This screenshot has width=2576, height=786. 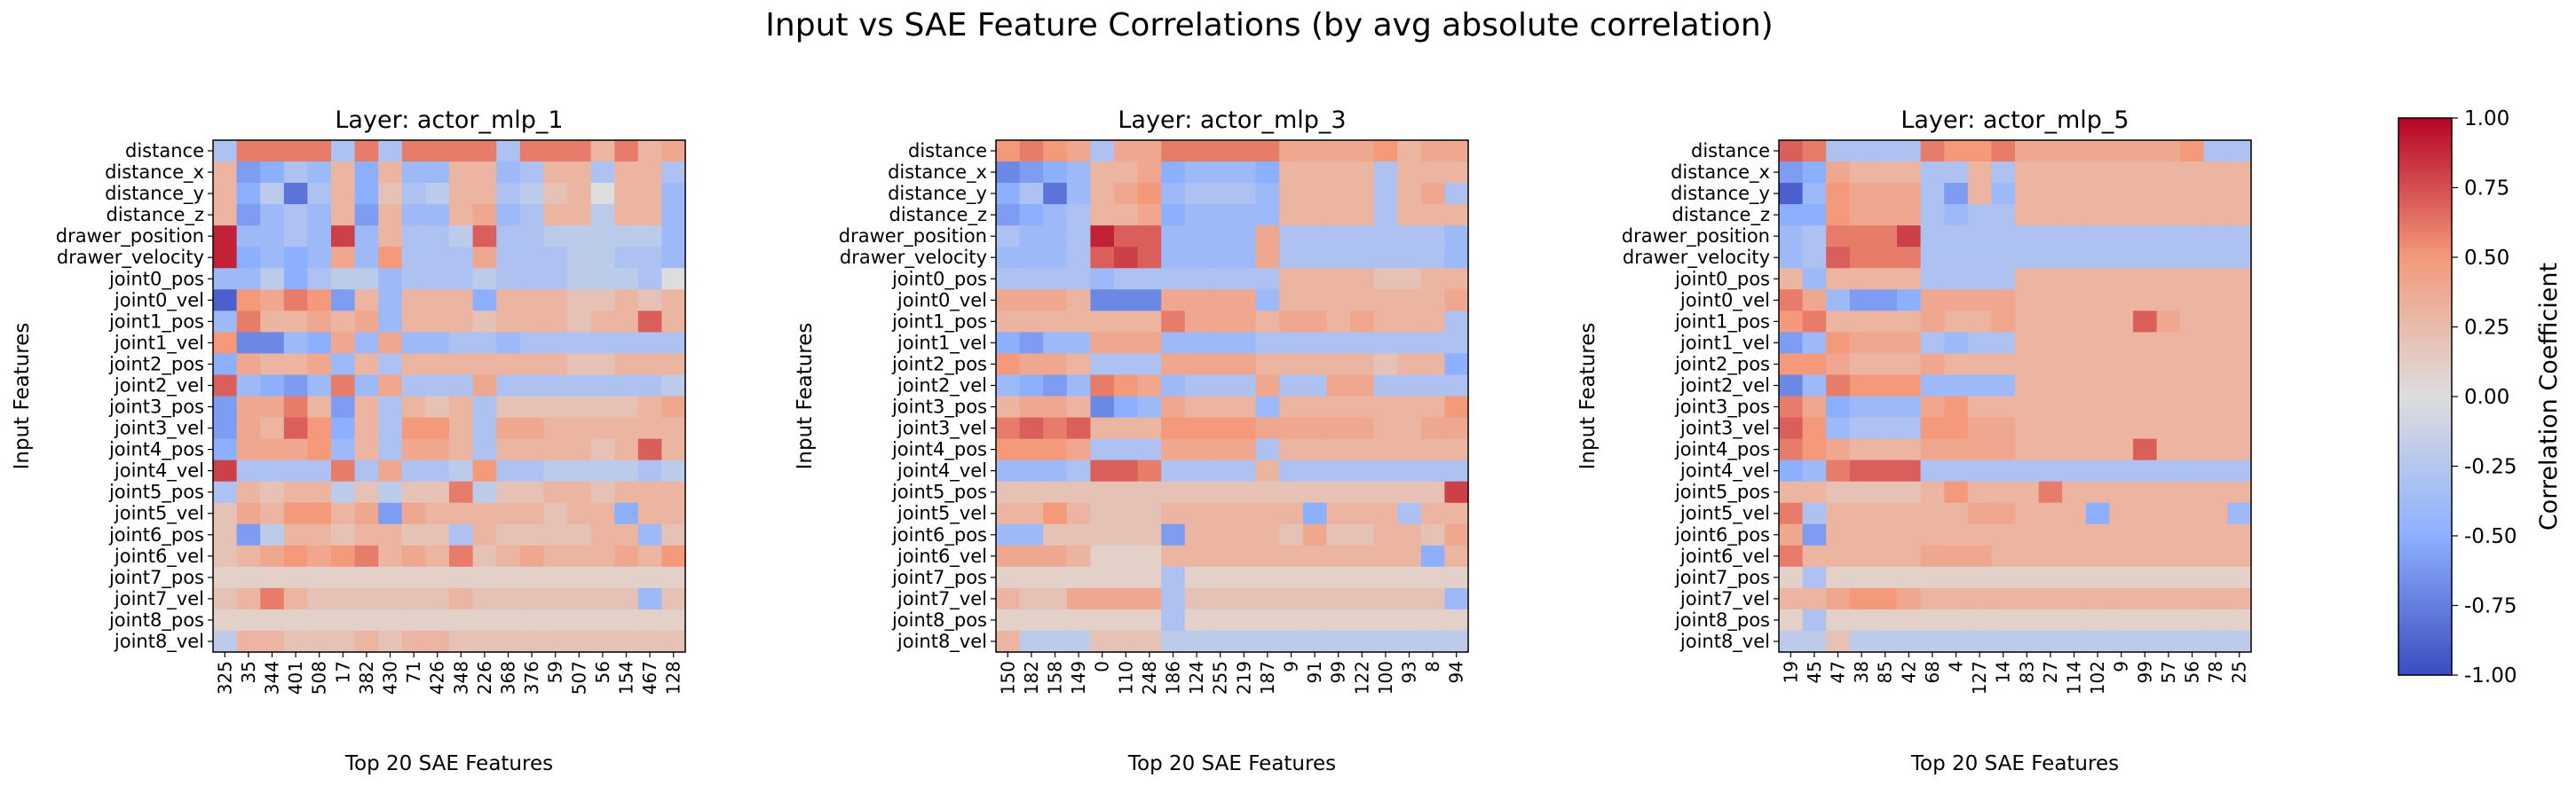 What do you see at coordinates (1055, 678) in the screenshot?
I see `x-tick-label: 158` at bounding box center [1055, 678].